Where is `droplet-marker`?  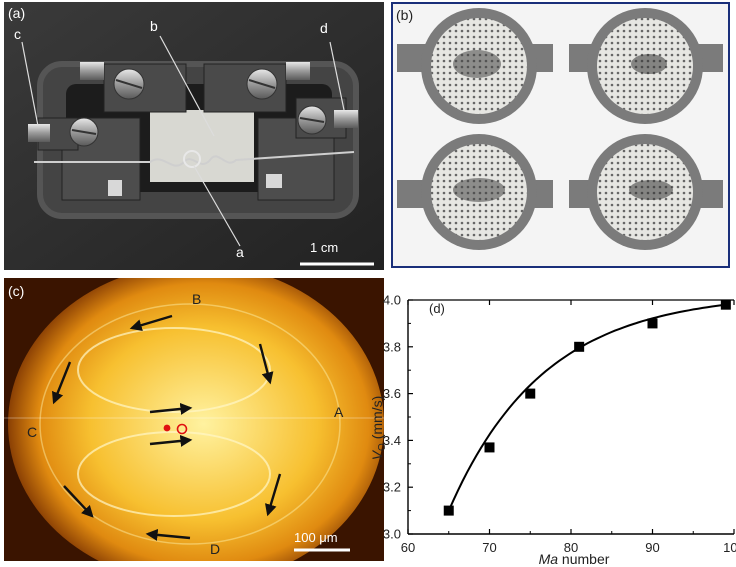 droplet-marker is located at coordinates (192, 159).